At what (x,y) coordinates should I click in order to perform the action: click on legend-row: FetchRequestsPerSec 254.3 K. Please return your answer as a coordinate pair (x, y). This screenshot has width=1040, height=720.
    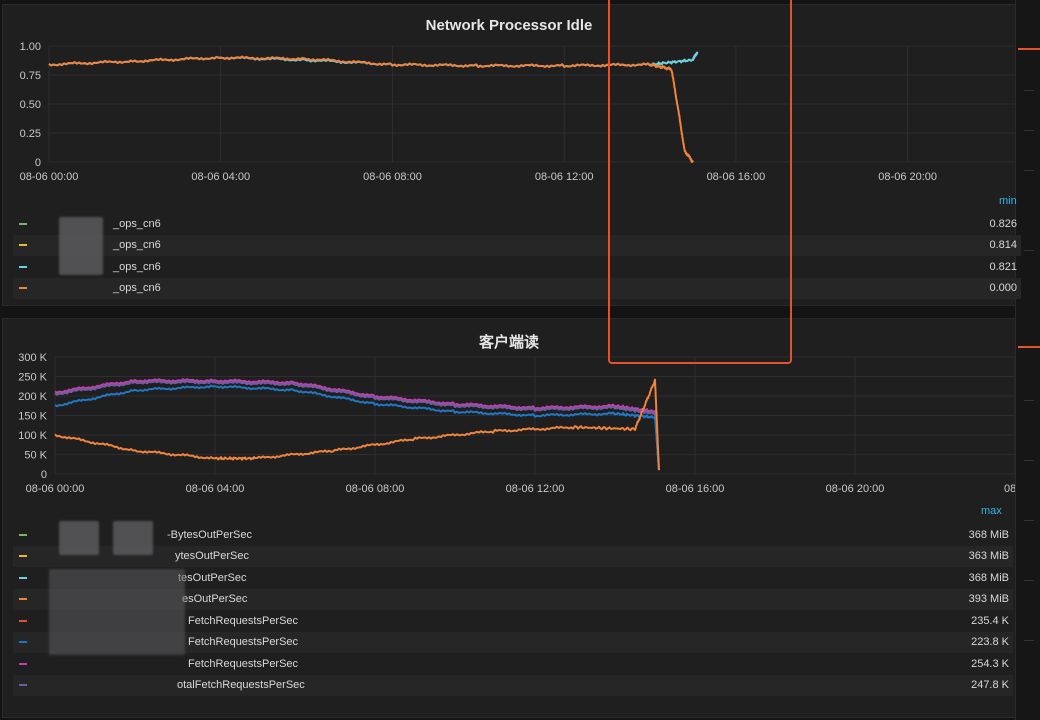
    Looking at the image, I should click on (513, 664).